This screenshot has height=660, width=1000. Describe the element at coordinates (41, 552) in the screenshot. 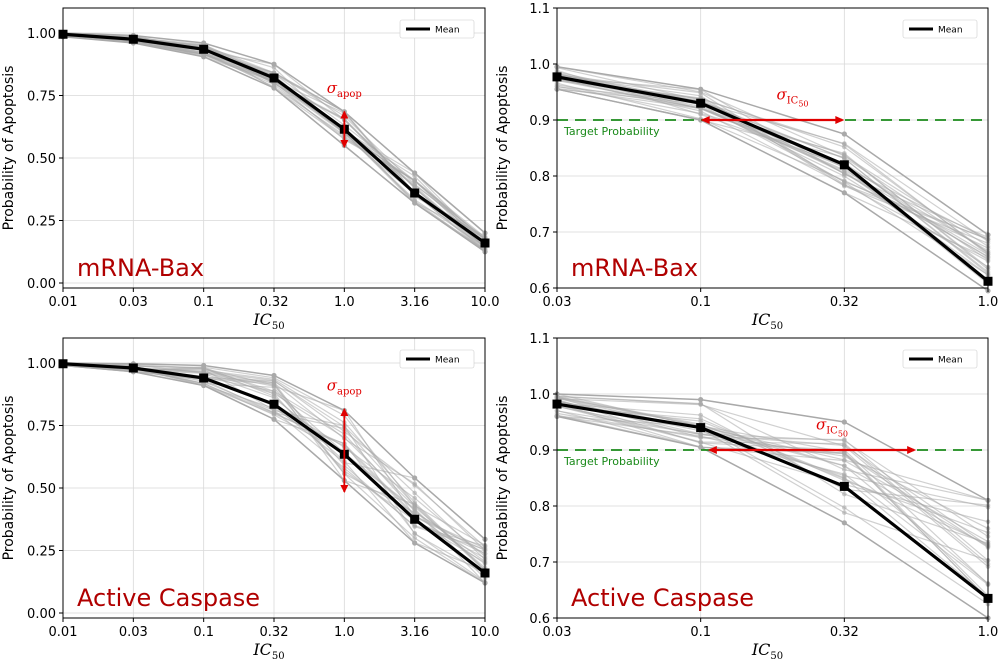

I see `y-tick-label: 0.25` at that location.